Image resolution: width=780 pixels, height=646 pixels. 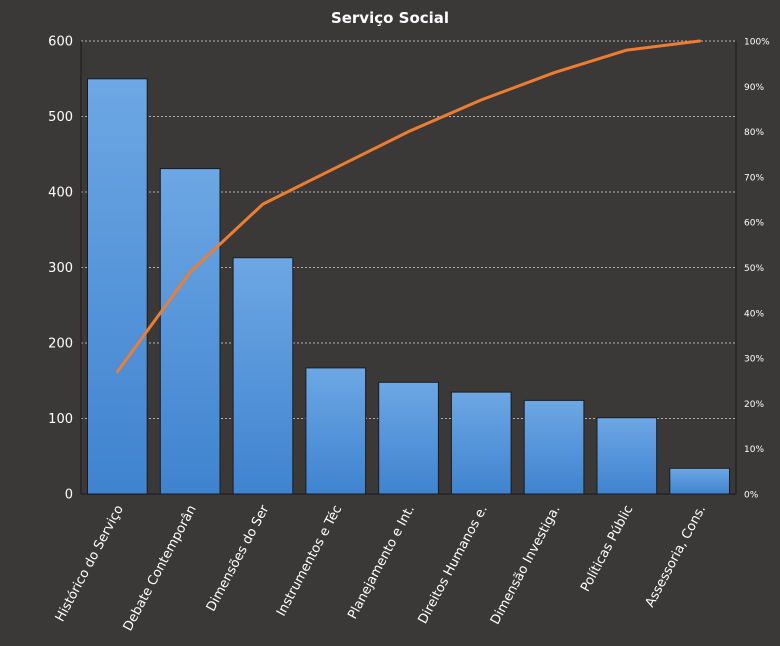 I want to click on left-tick-label: 200, so click(x=60, y=344).